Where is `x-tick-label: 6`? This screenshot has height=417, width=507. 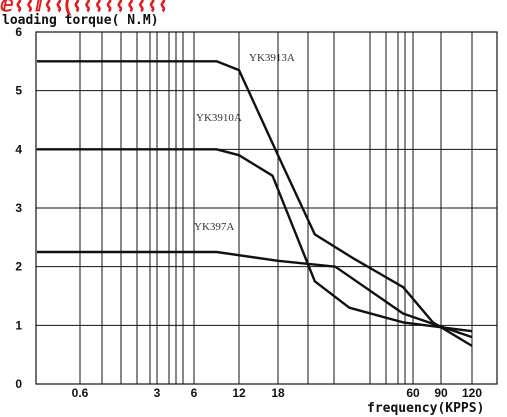
x-tick-label: 6 is located at coordinates (194, 393).